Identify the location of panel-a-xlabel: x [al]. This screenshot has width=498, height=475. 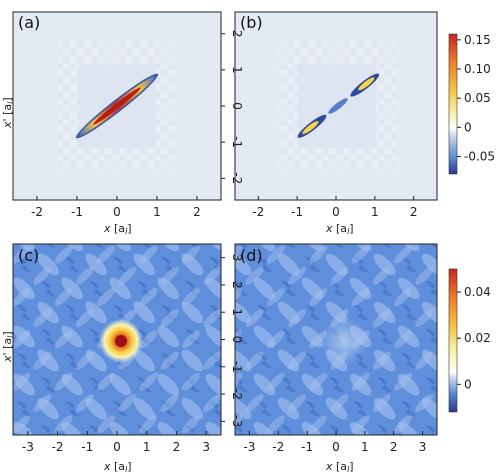
(117, 229).